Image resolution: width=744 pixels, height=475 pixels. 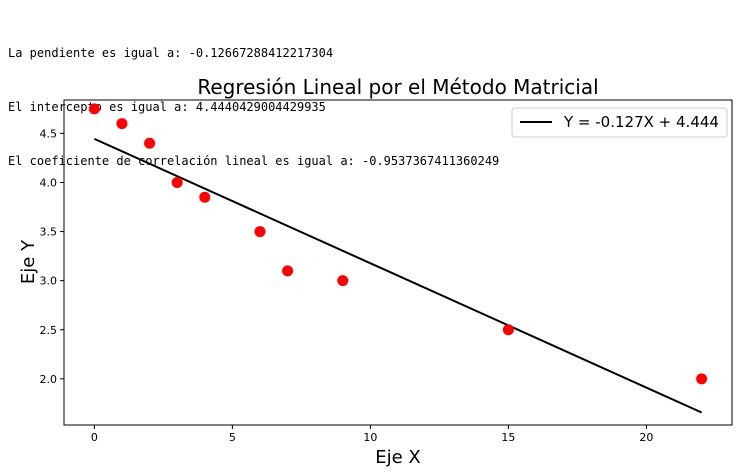 I want to click on chart-title: Regresión Lineal por el Método Matricial, so click(x=397, y=87).